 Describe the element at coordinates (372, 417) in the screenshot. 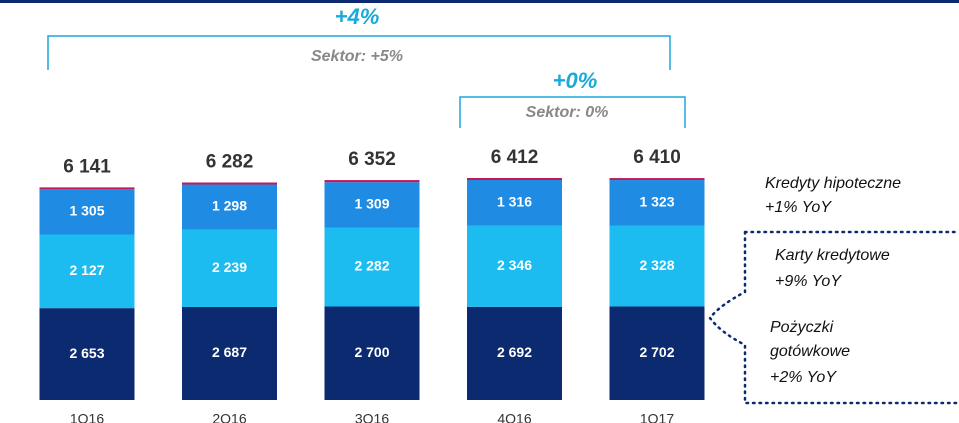

I see `x-tick-label: 3Q16` at that location.